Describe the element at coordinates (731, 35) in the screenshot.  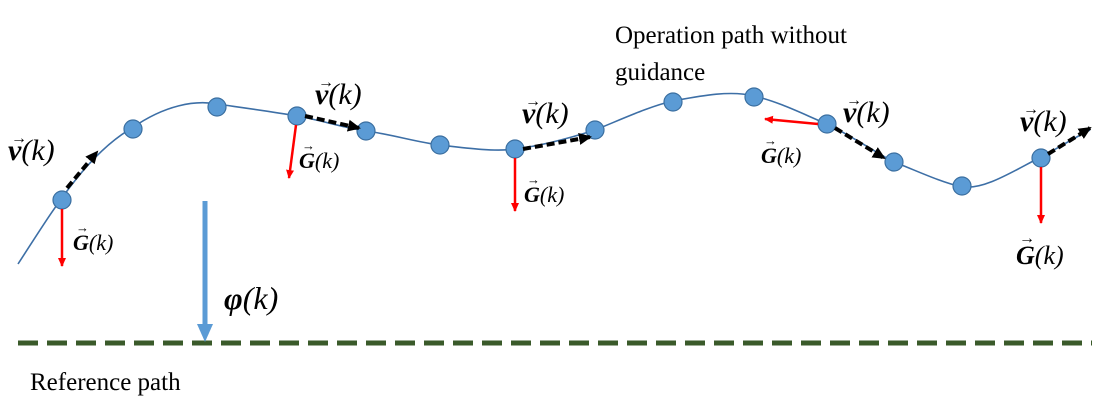
I see `operation-path-label-line1: Operation path without` at that location.